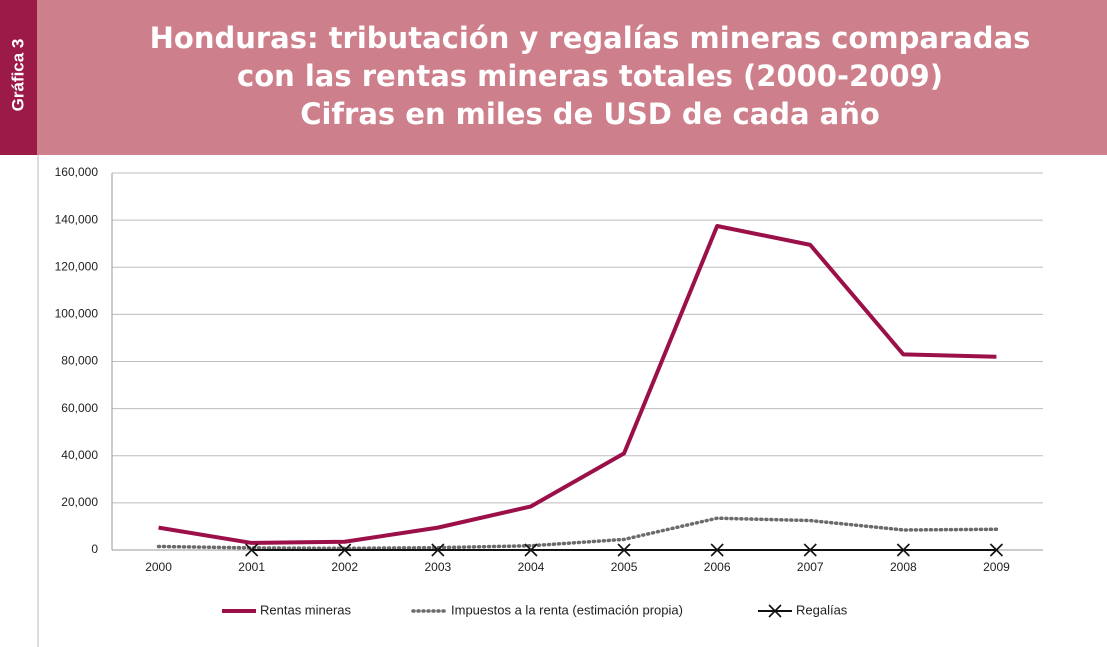 The width and height of the screenshot is (1107, 647). Describe the element at coordinates (810, 567) in the screenshot. I see `x-tick-label: 2007` at that location.